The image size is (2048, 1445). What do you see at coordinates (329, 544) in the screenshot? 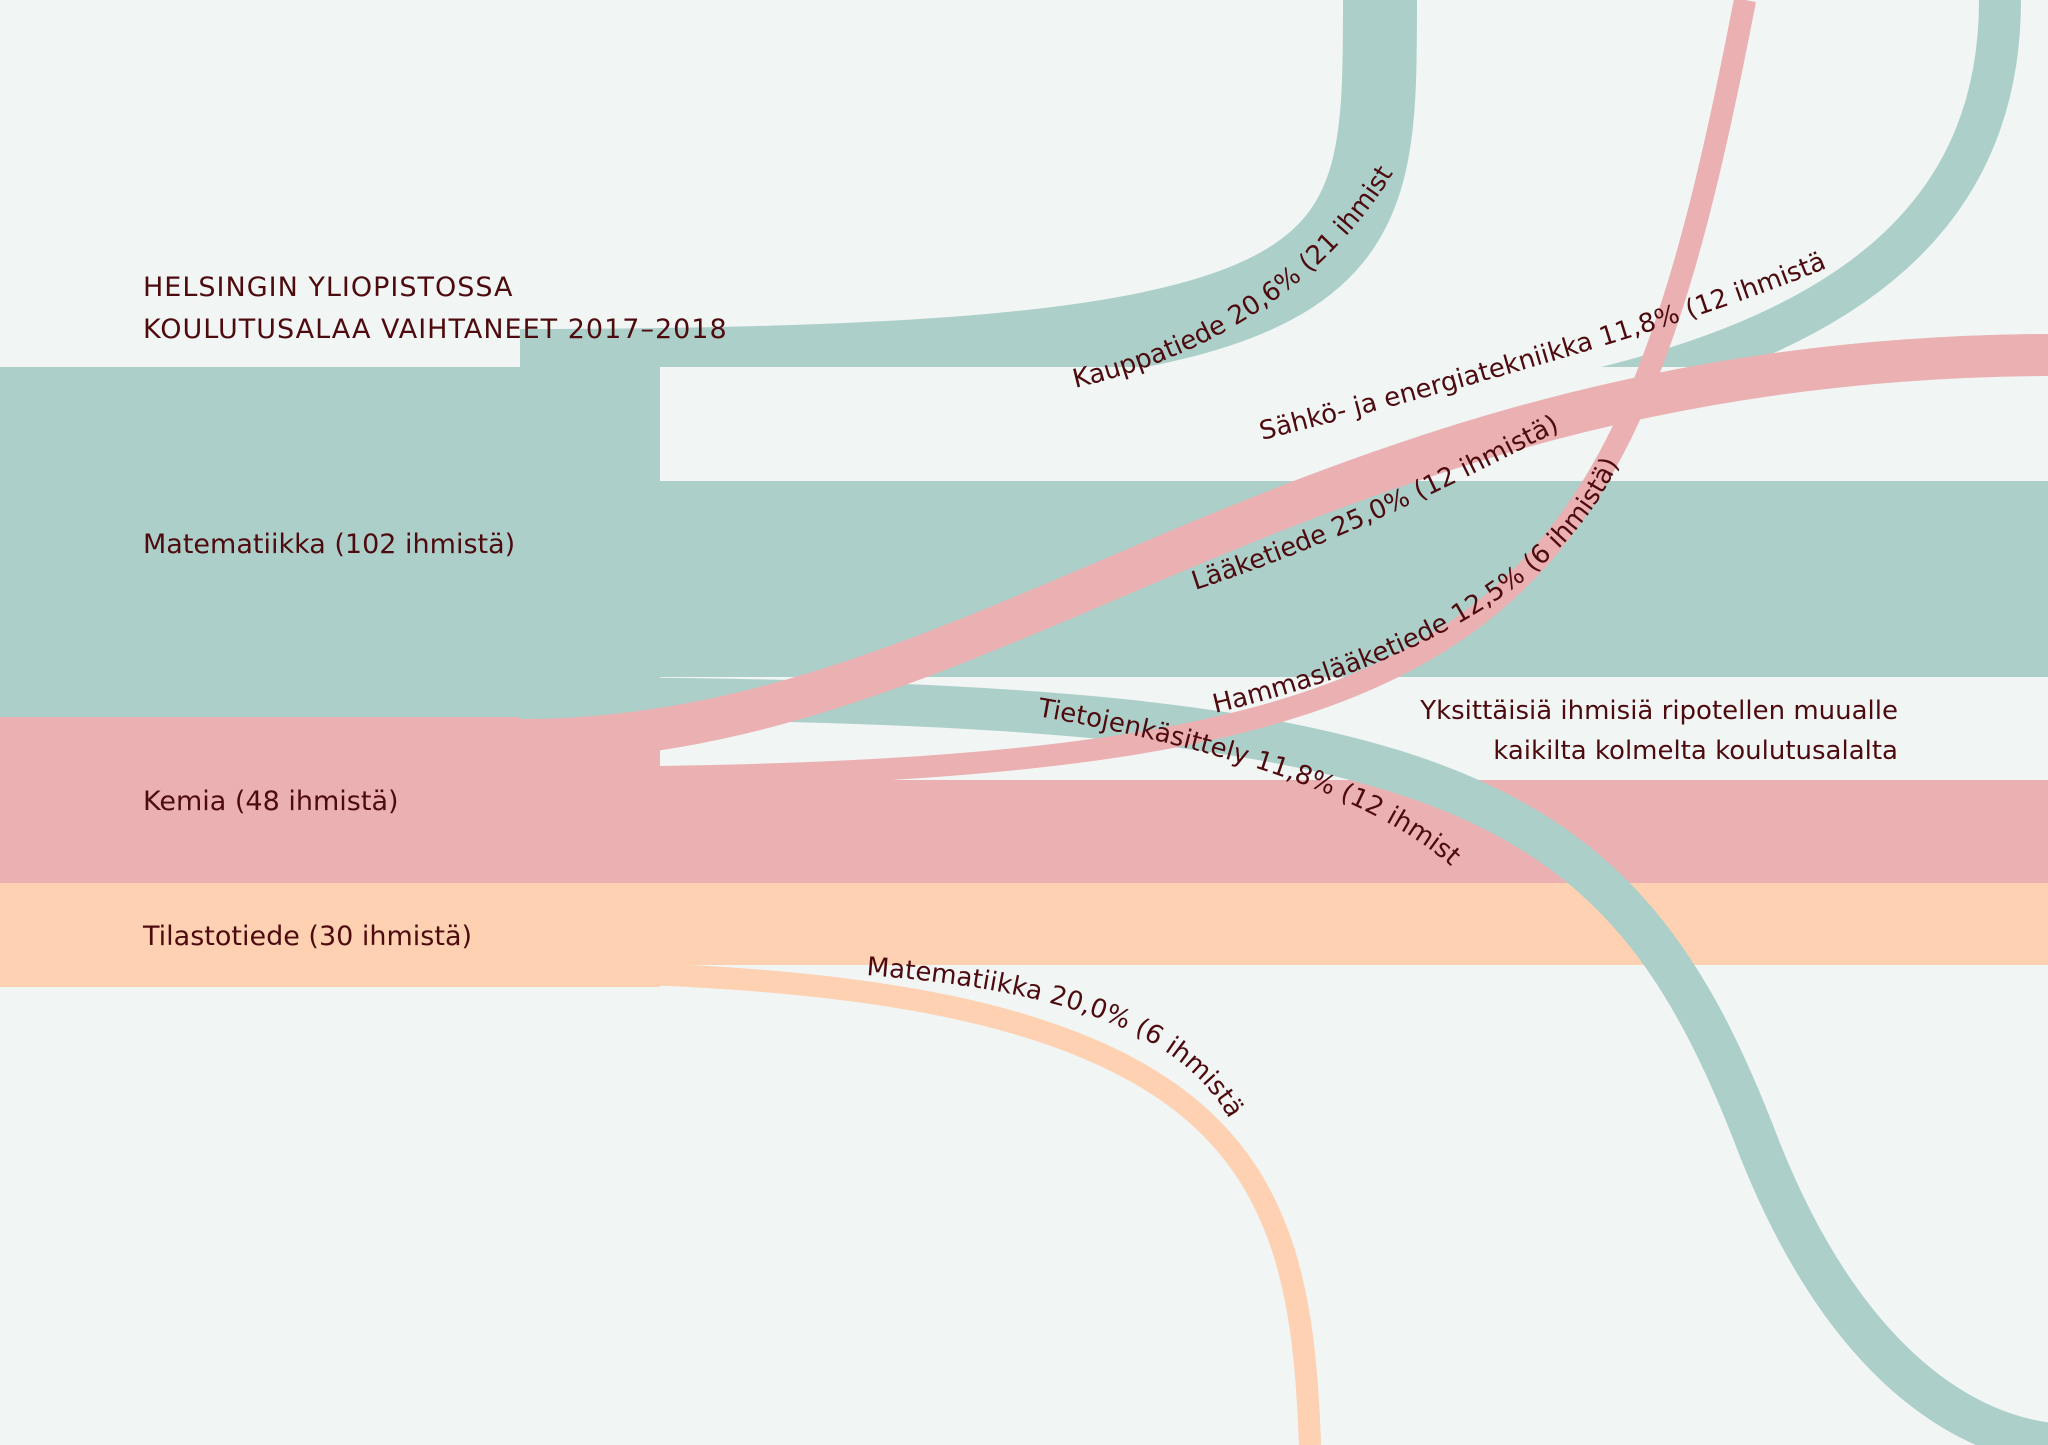
I see `source-label-matematiikka: Matematiikka (102 ihmistä)` at bounding box center [329, 544].